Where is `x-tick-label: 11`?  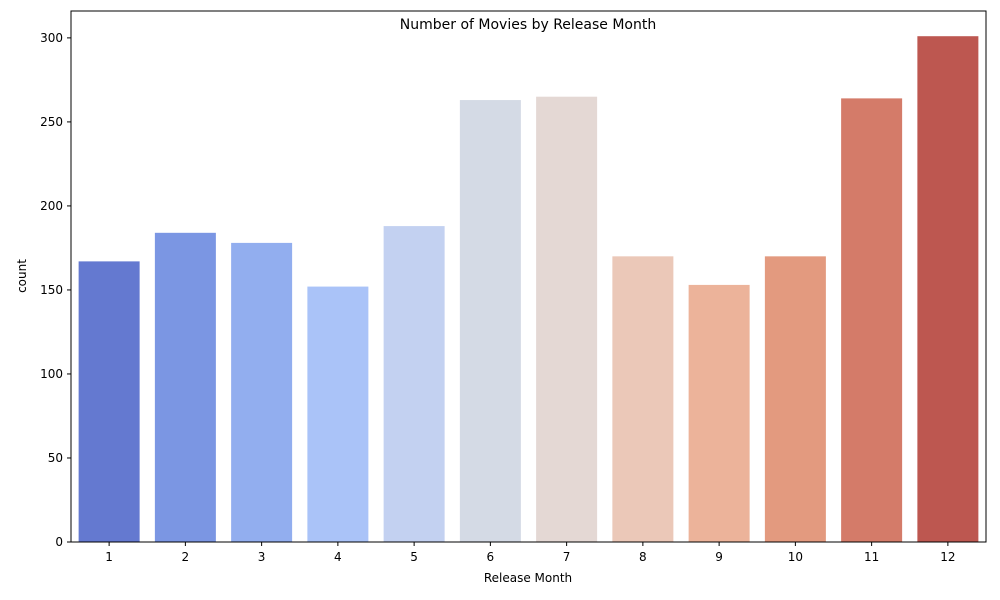 x-tick-label: 11 is located at coordinates (871, 557).